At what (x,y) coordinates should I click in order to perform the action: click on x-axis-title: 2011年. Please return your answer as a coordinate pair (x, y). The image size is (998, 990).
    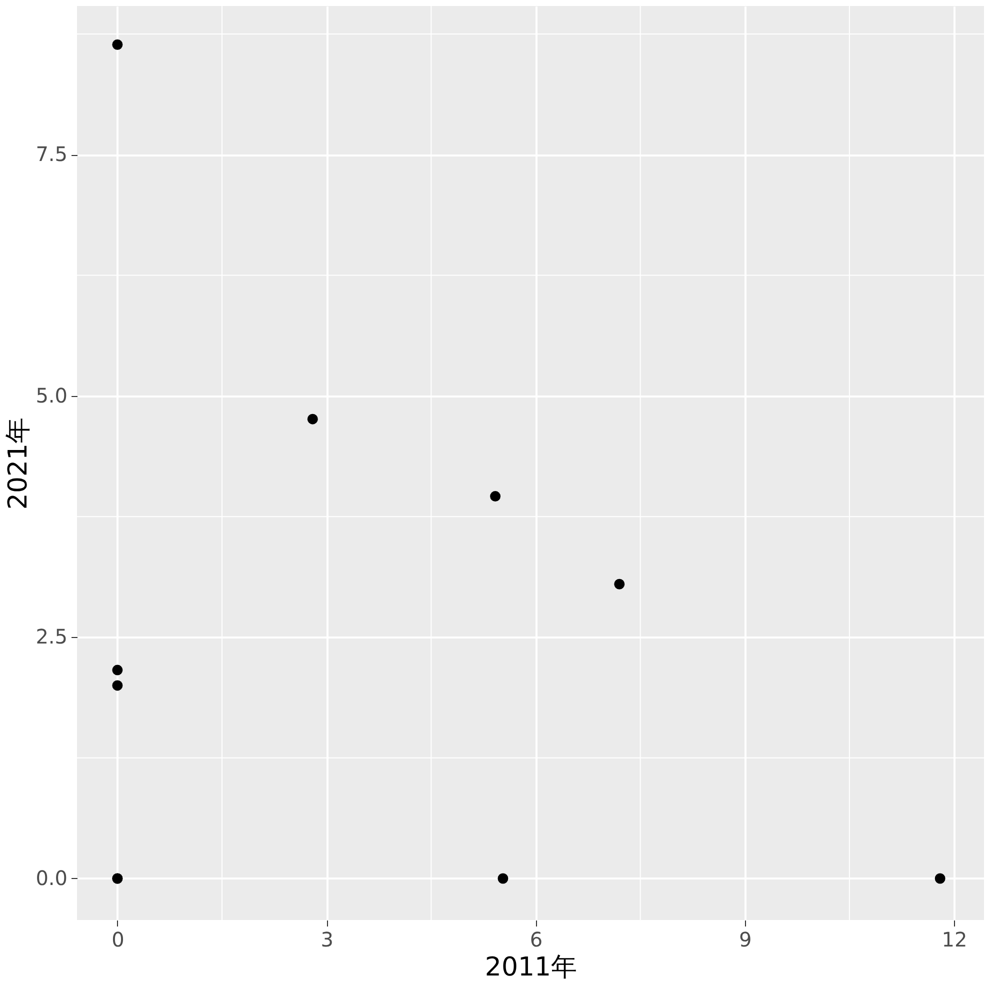
    Looking at the image, I should click on (531, 967).